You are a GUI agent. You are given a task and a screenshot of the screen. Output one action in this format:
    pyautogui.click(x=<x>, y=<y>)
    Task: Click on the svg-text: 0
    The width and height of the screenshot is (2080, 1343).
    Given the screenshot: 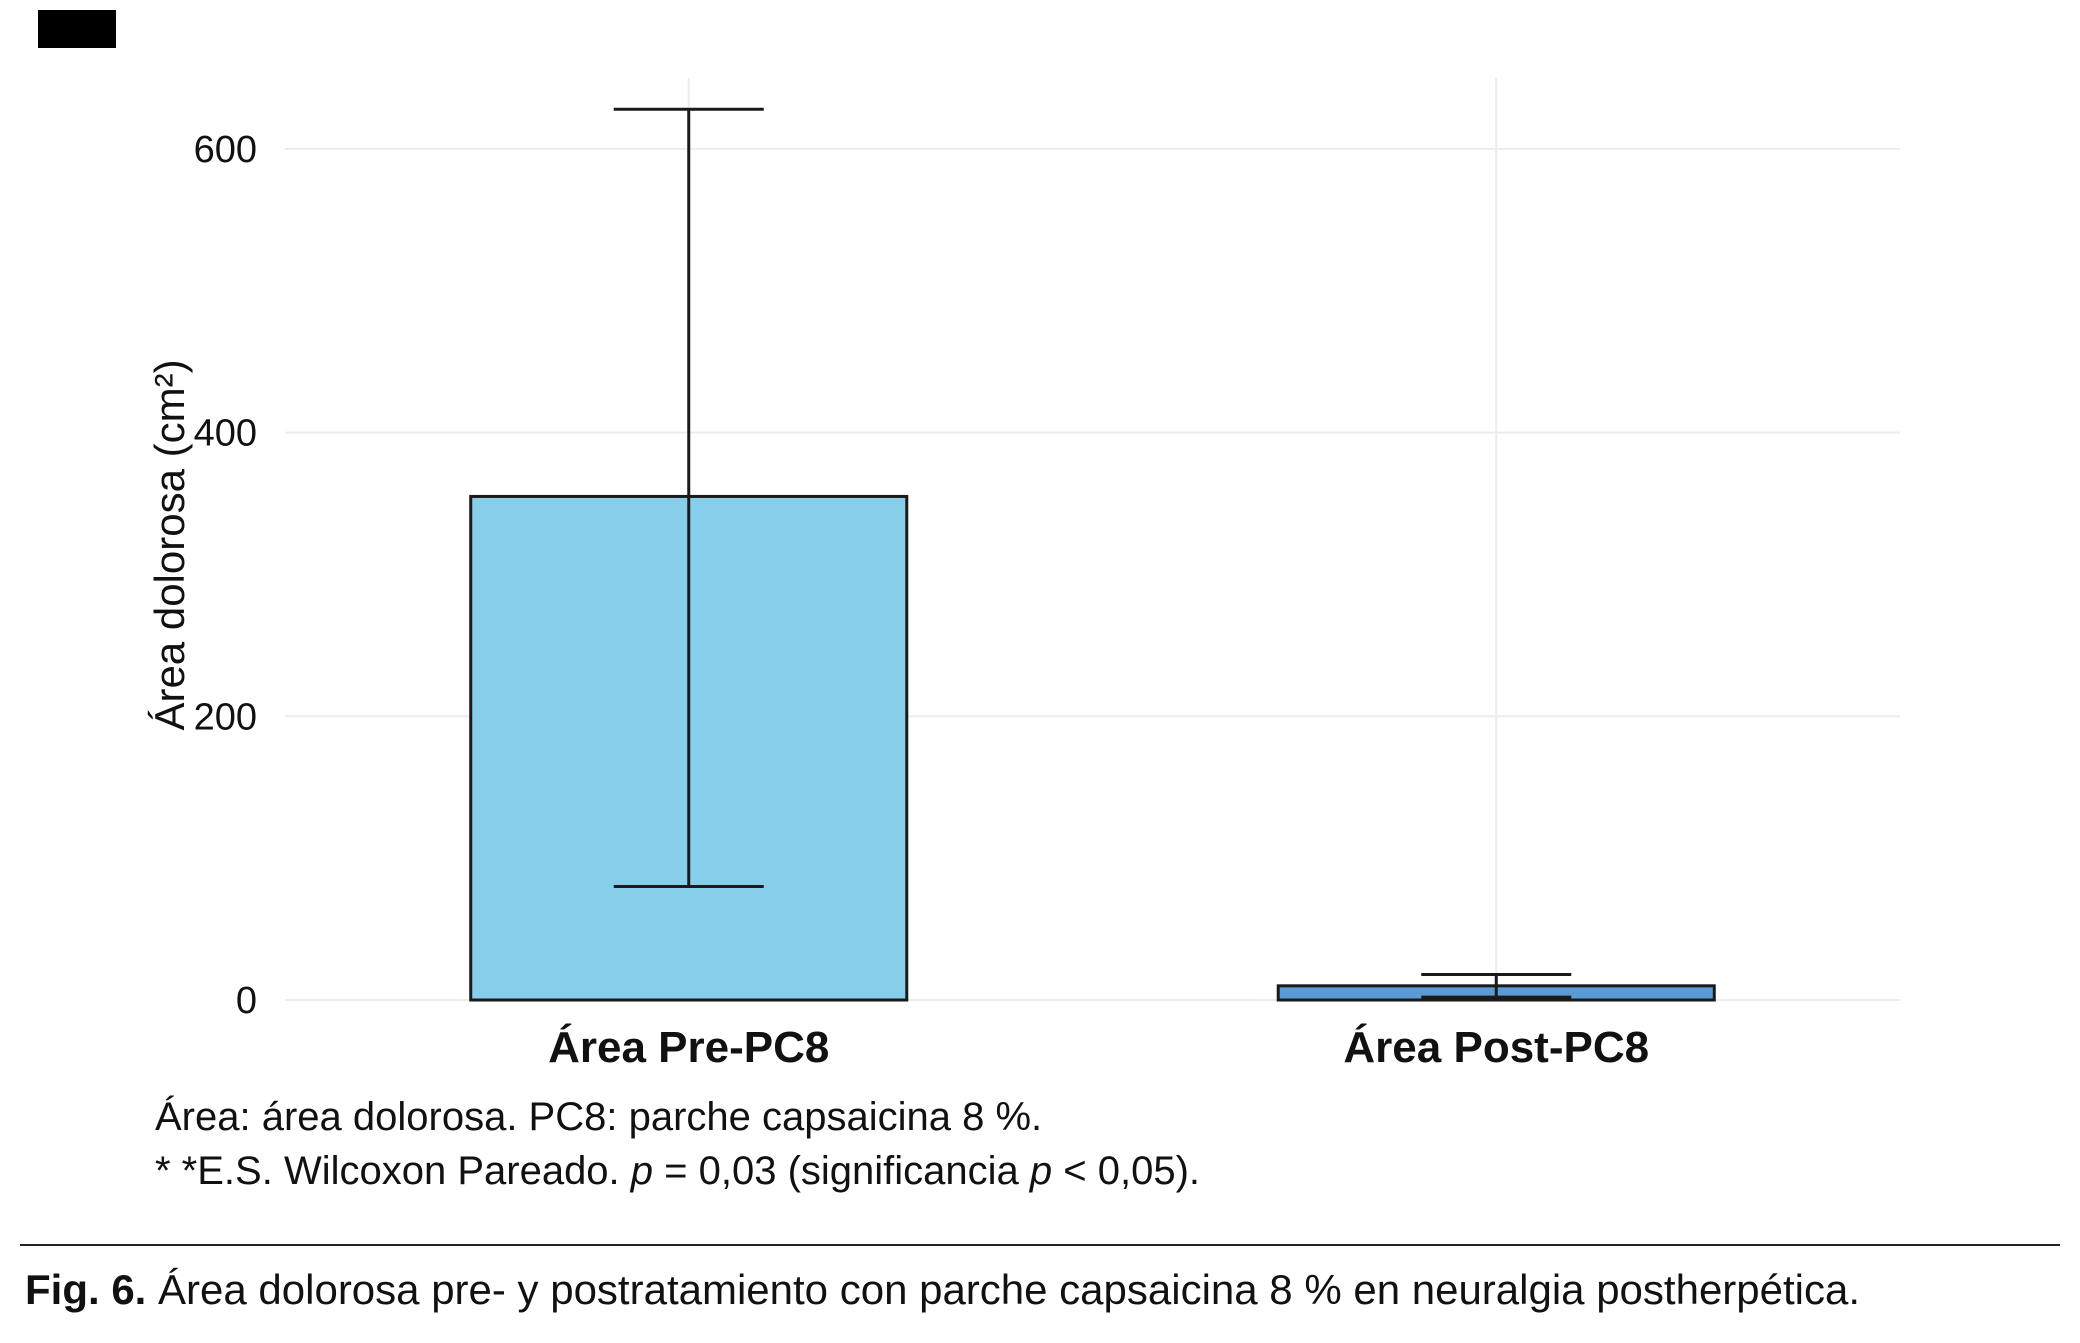 What is the action you would take?
    pyautogui.click(x=246, y=1001)
    